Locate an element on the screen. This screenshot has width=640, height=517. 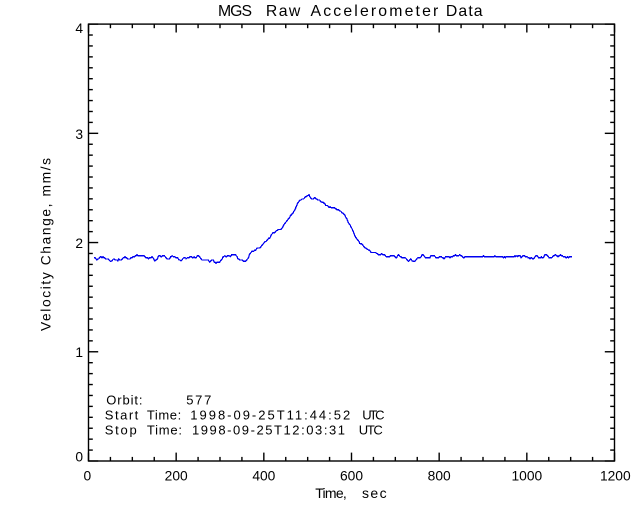
svg-text: MGS is located at coordinates (235, 11).